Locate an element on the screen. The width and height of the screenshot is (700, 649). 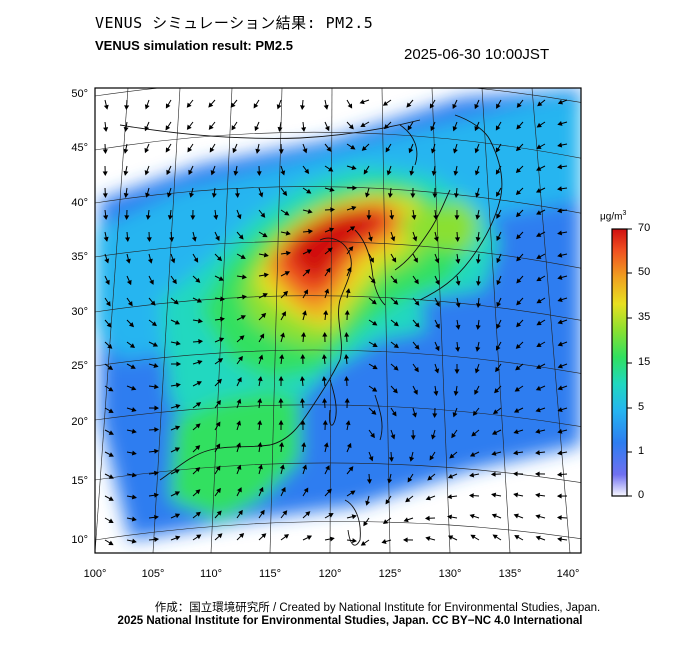
lon-label: 140° is located at coordinates (568, 574).